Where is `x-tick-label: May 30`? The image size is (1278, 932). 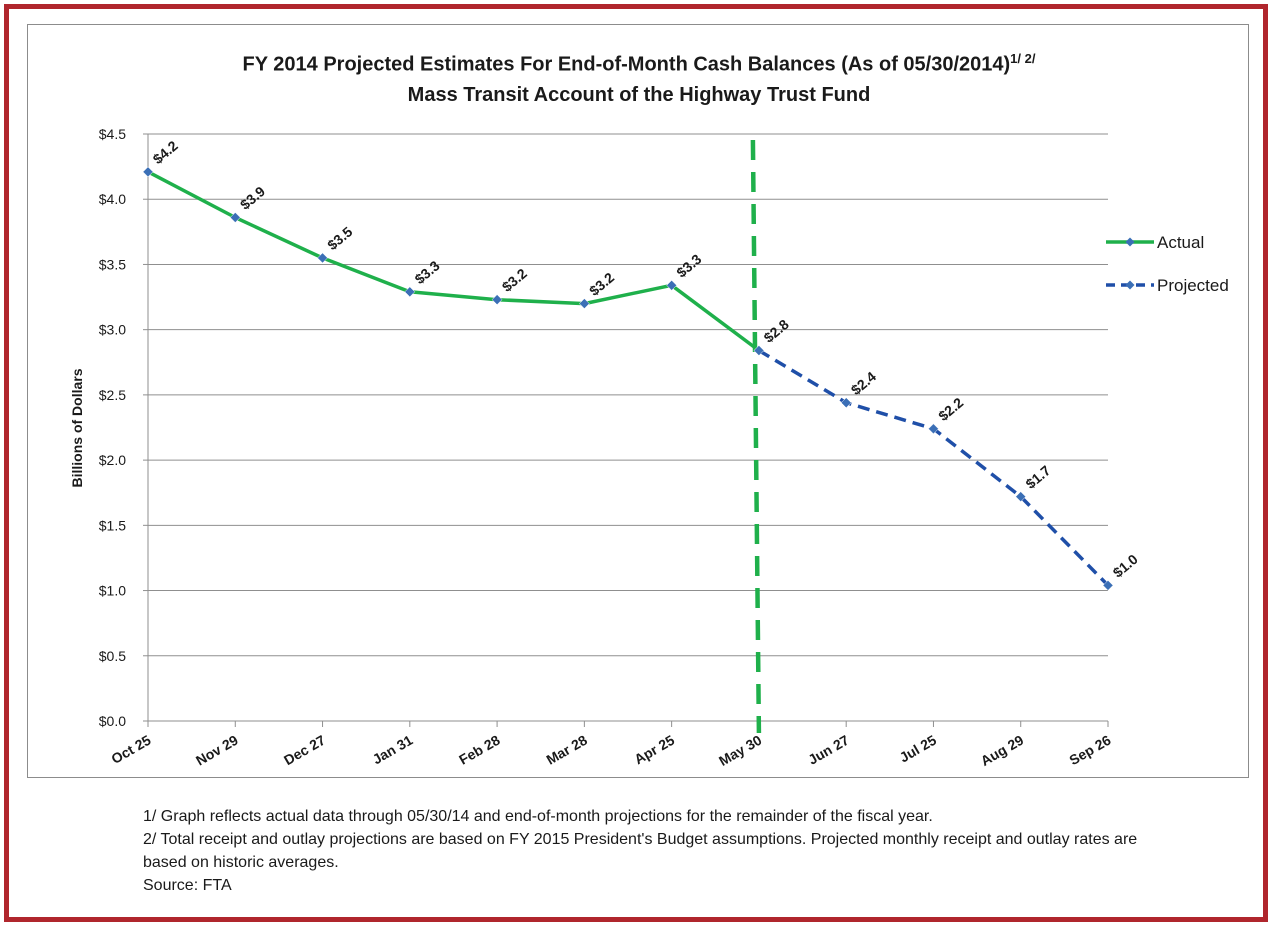 x-tick-label: May 30 is located at coordinates (740, 750).